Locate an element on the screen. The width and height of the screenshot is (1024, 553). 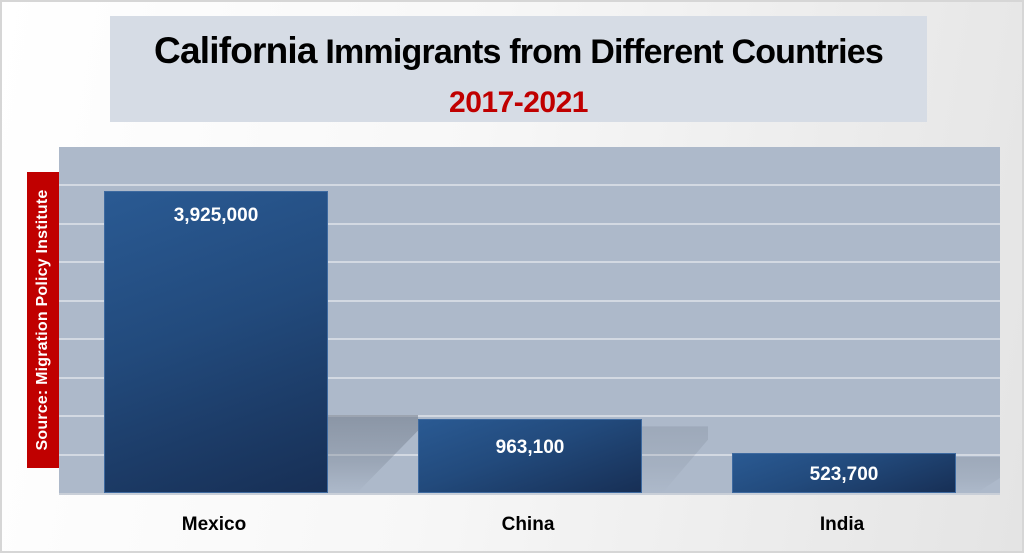
chart-subtitle: 2017-2021 is located at coordinates (518, 102).